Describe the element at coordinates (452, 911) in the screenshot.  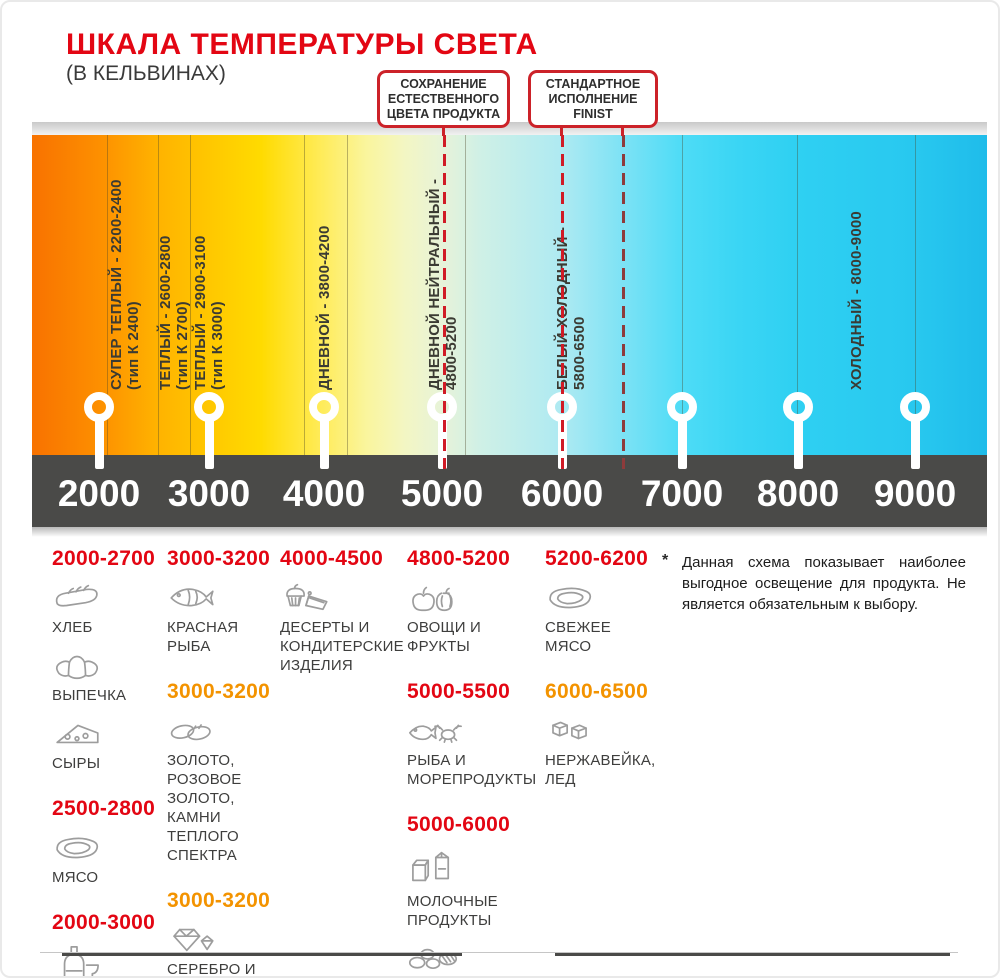
I see `category-label: МОЛОЧНЫЕ ПРОДУКТЫ` at that location.